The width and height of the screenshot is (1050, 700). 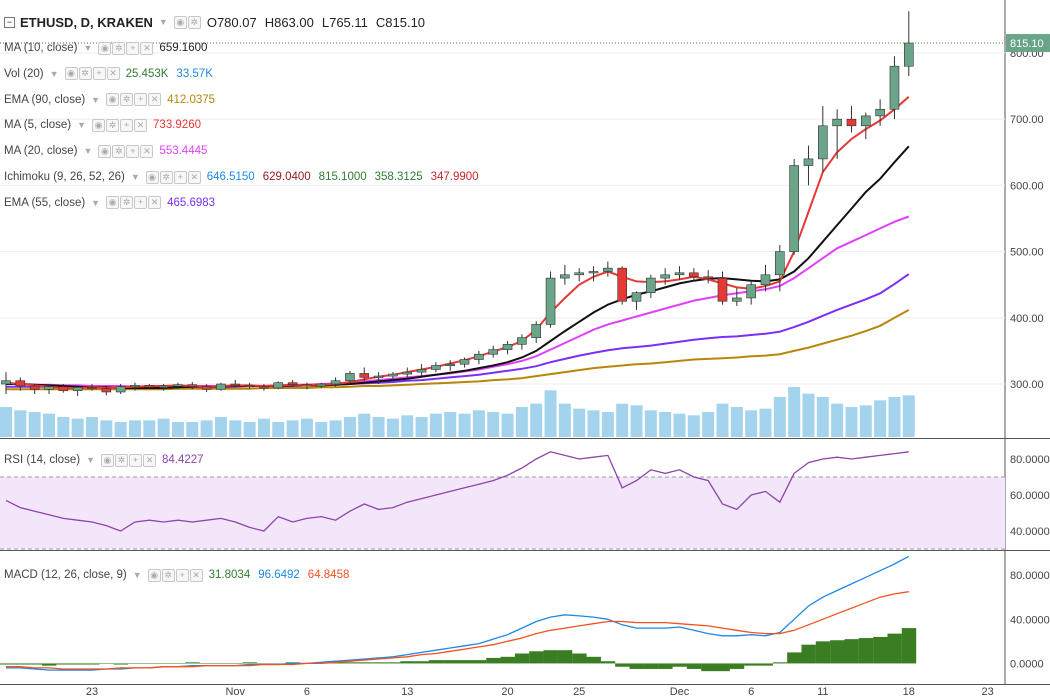 What do you see at coordinates (41, 48) in the screenshot?
I see `study-name: MA (10, close)` at bounding box center [41, 48].